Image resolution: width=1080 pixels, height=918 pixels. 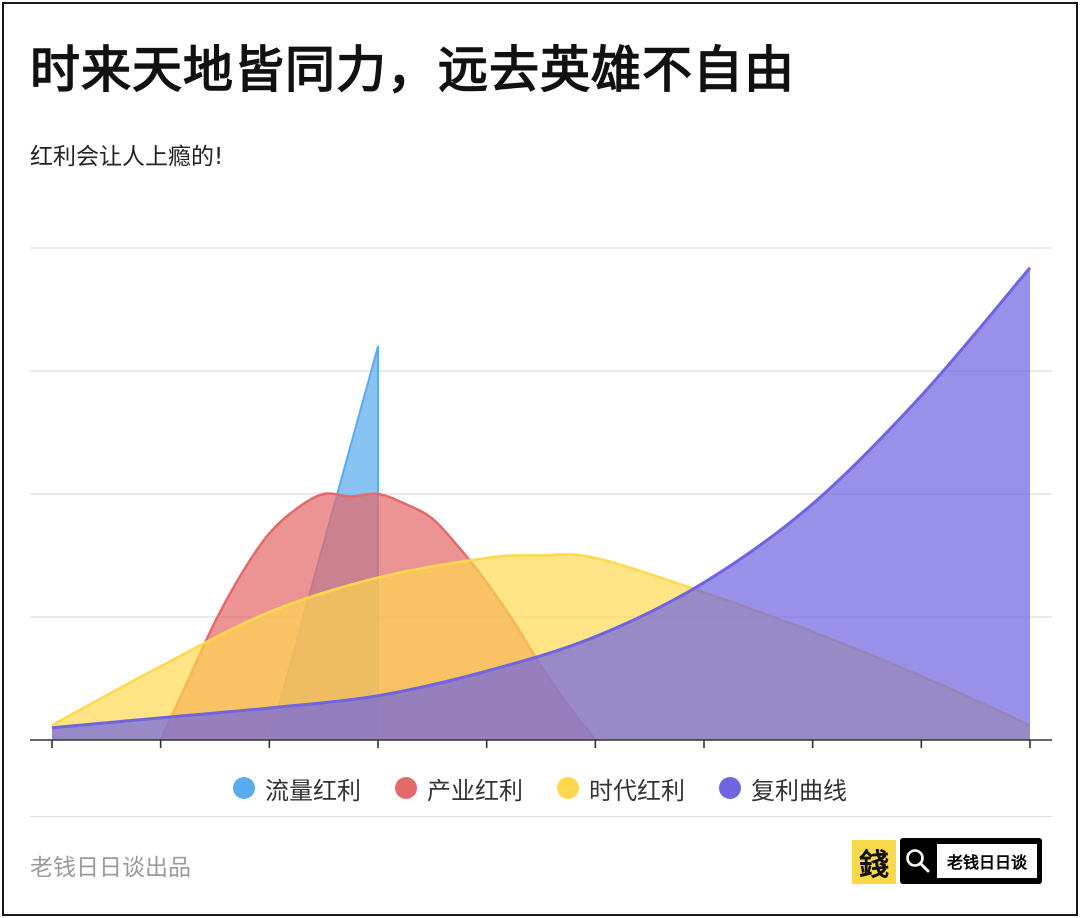 I want to click on legend-dot-traffic, so click(x=244, y=788).